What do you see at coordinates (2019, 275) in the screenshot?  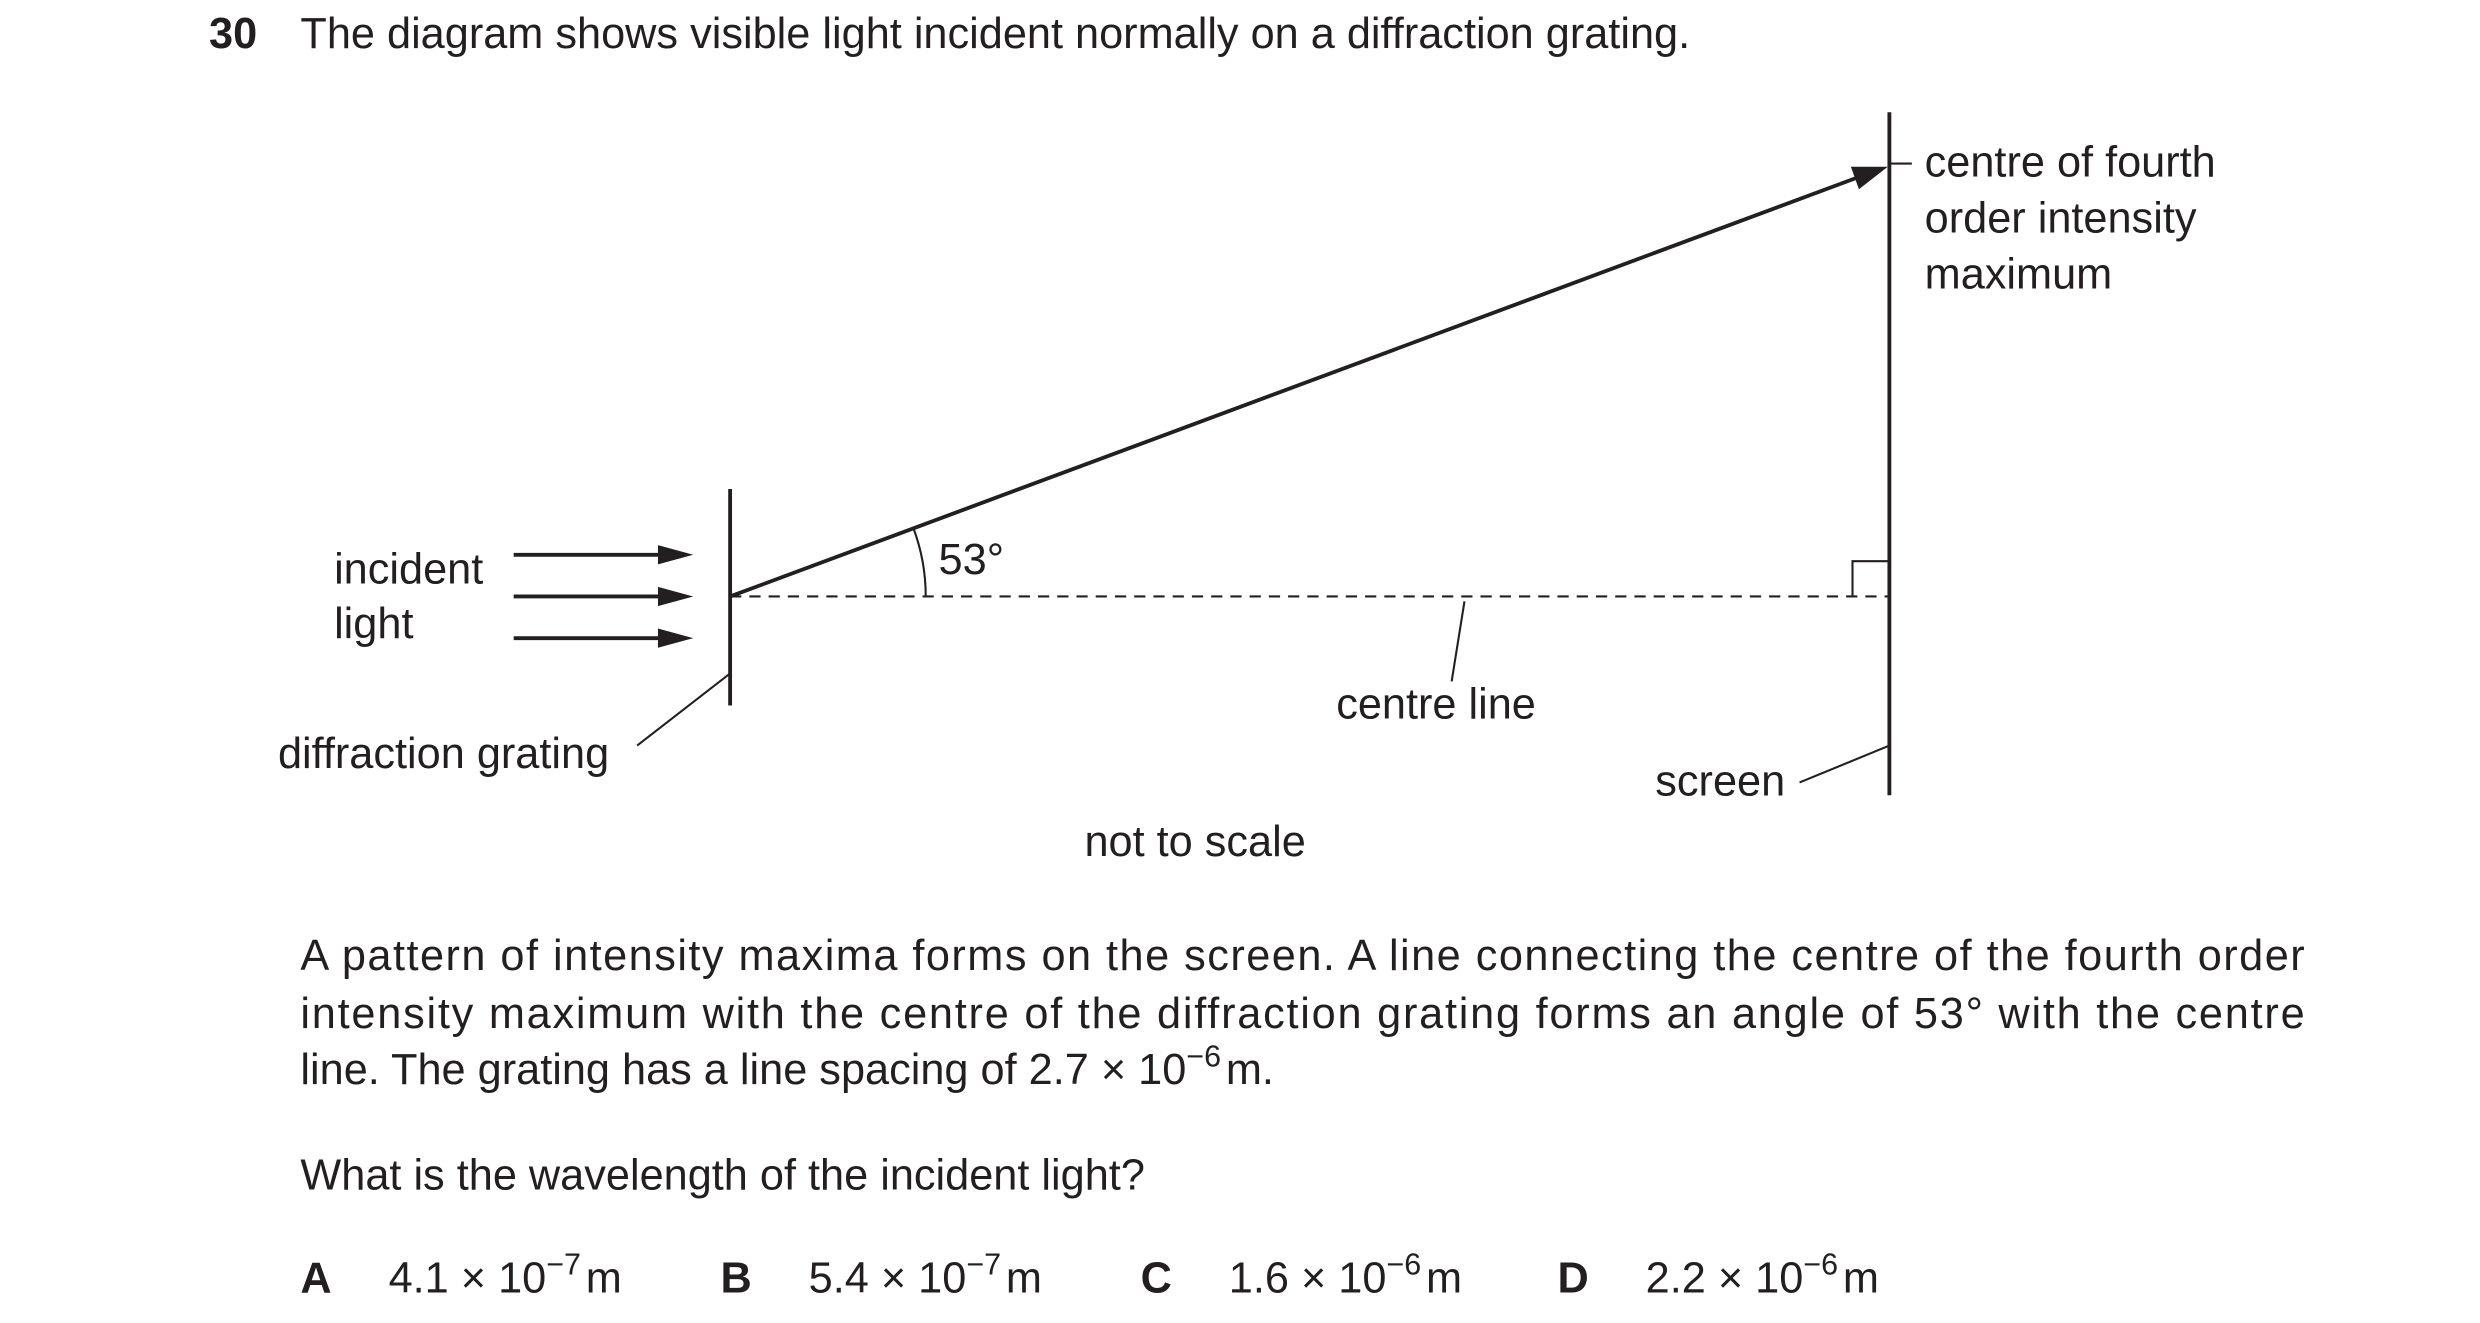 I see `label: maximum` at bounding box center [2019, 275].